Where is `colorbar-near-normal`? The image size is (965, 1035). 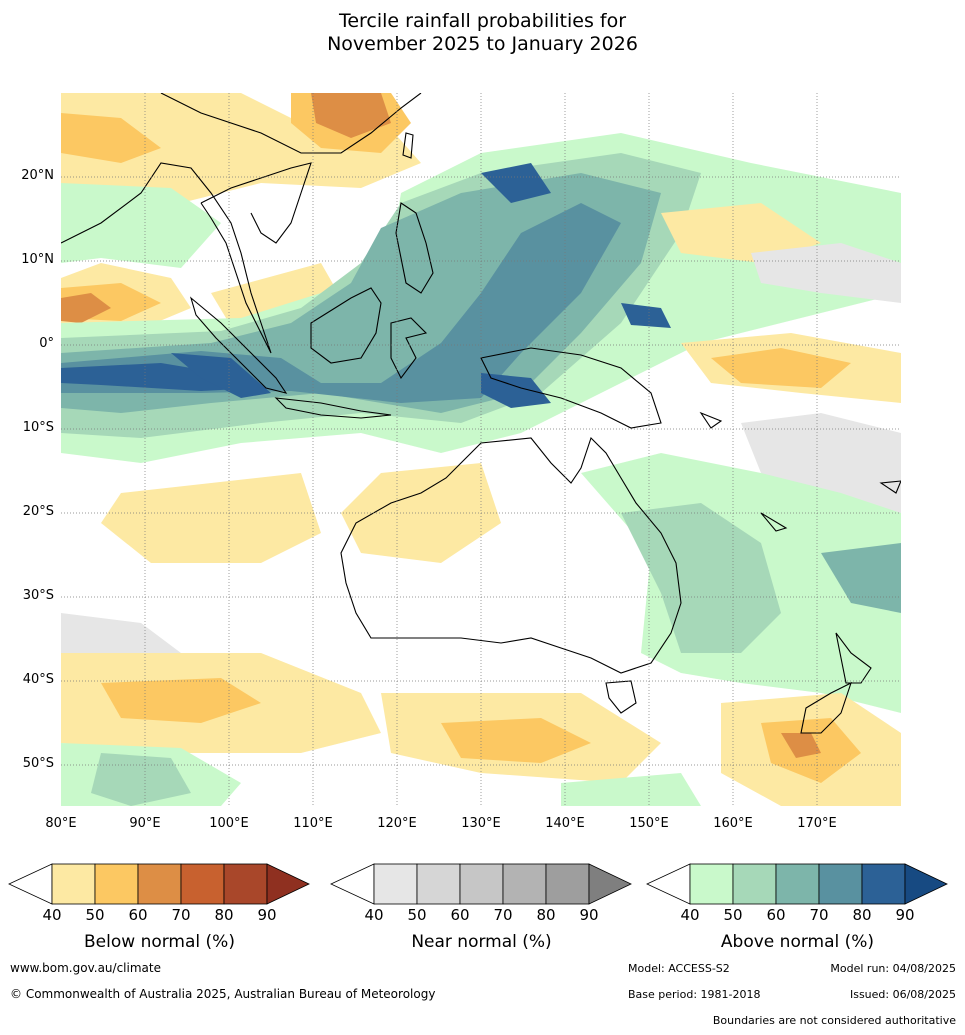 colorbar-near-normal is located at coordinates (481, 884).